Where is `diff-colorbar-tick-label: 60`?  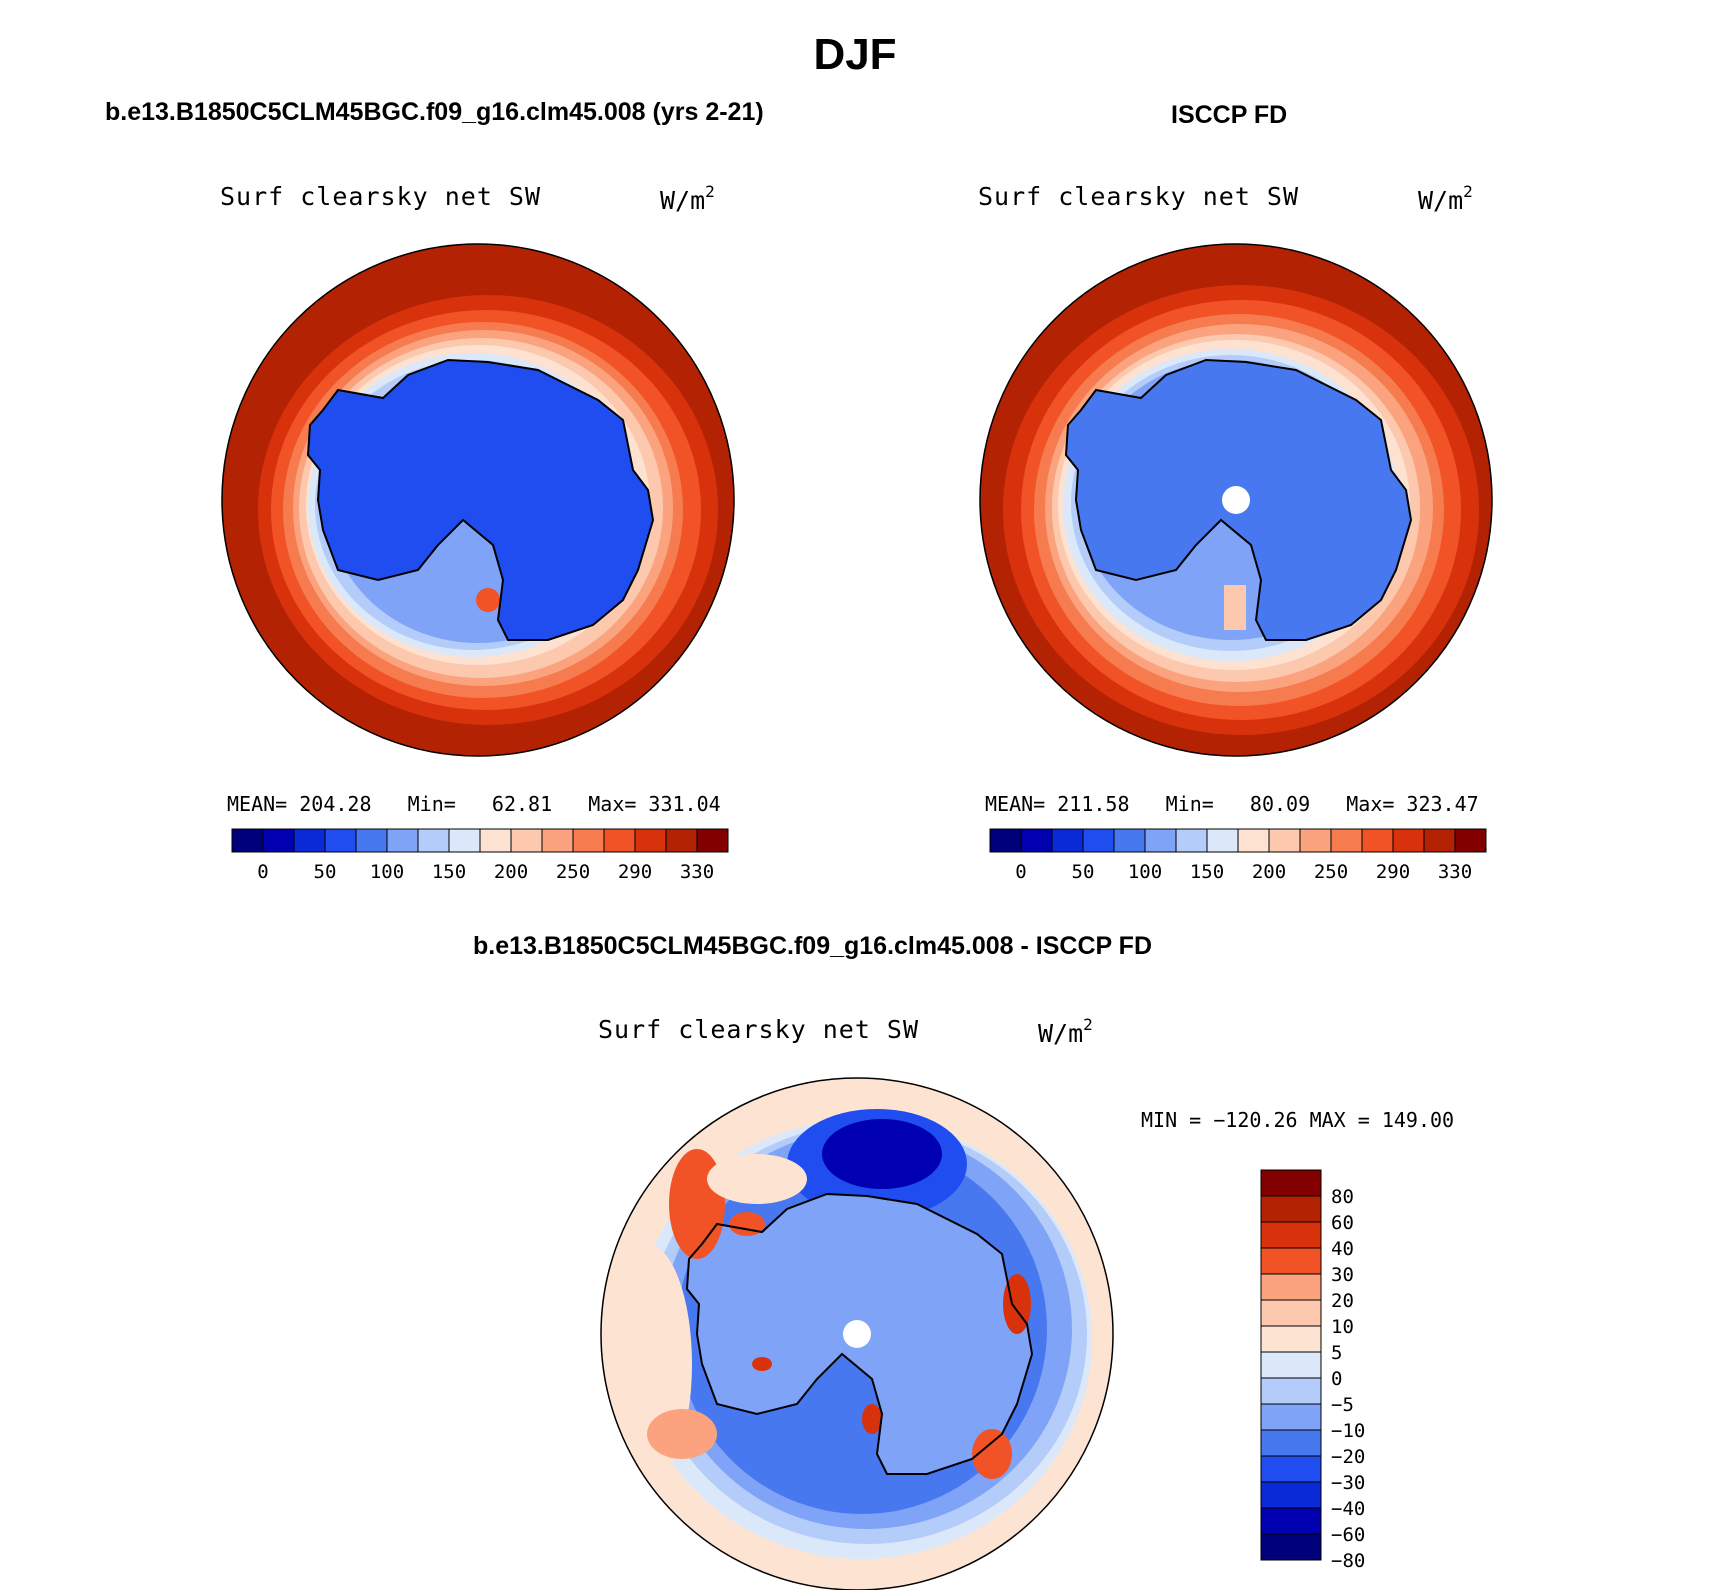
diff-colorbar-tick-label: 60 is located at coordinates (1342, 1223).